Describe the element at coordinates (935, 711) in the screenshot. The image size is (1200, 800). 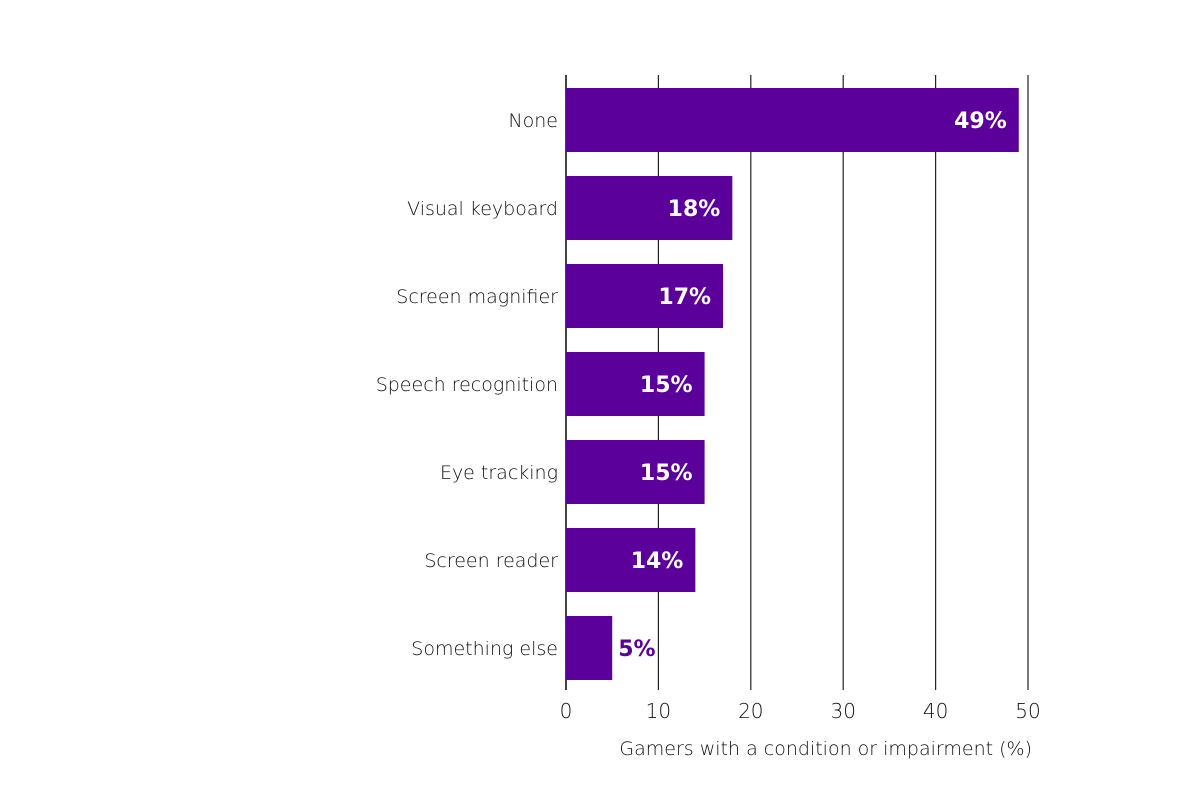
I see `x-tick-label: 40` at that location.